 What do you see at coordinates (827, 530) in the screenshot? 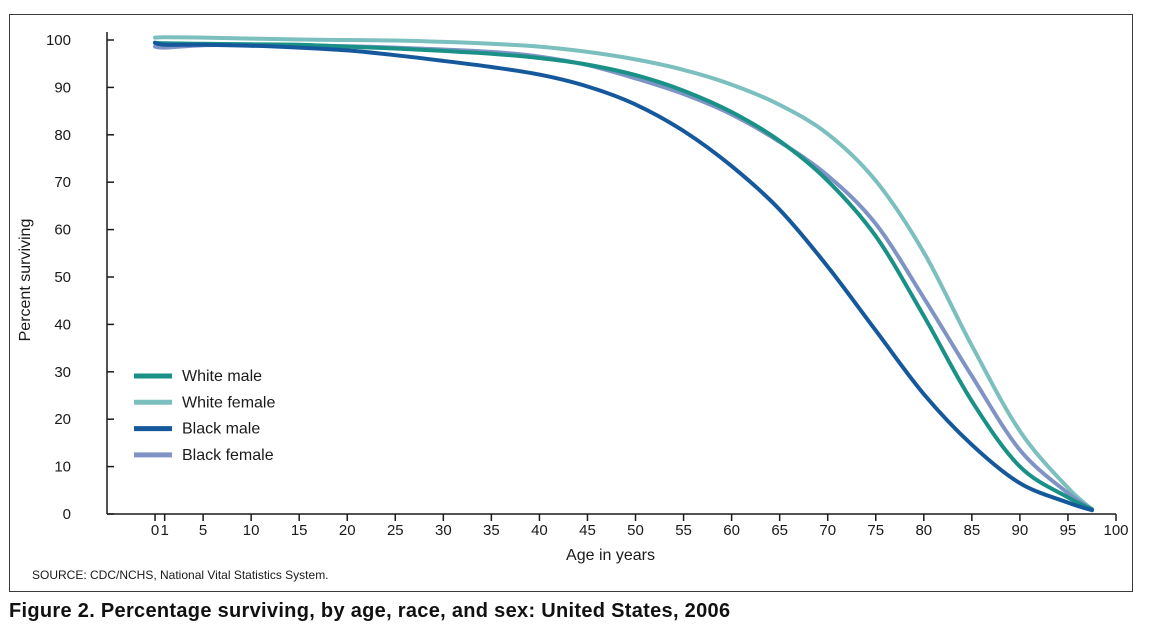
I see `x-tick-label: 70` at bounding box center [827, 530].